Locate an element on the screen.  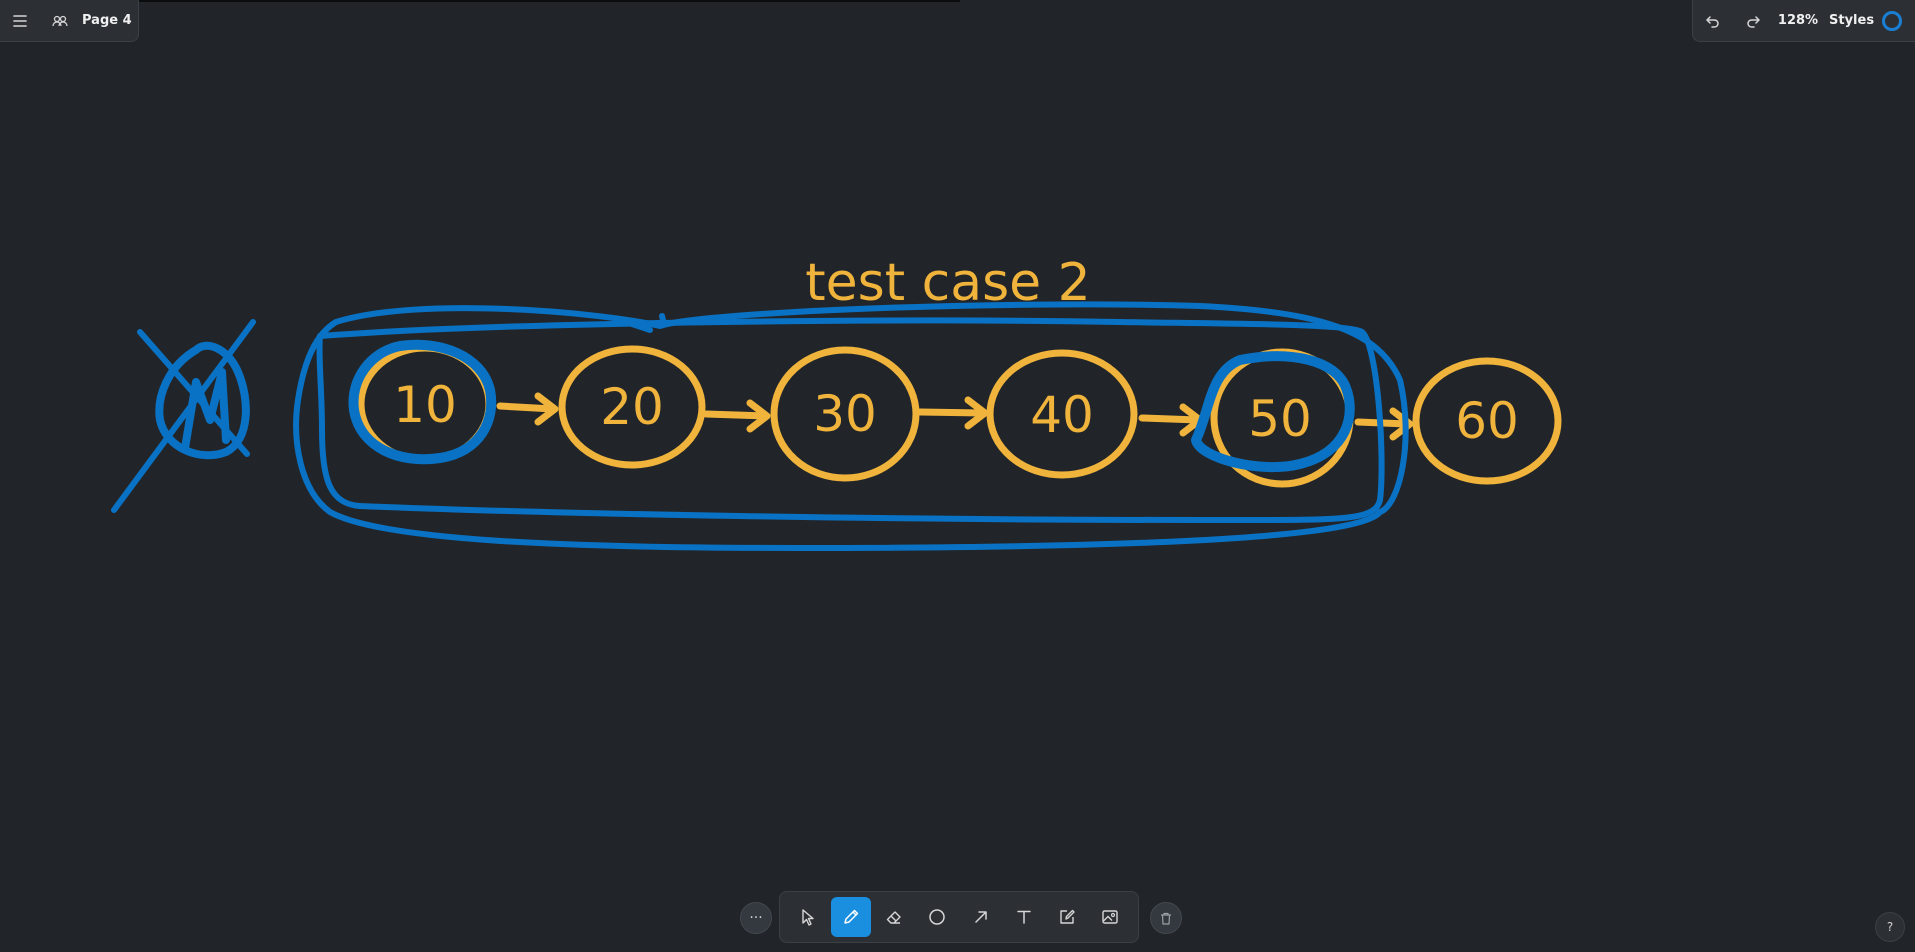
cursor-icon is located at coordinates (807, 917).